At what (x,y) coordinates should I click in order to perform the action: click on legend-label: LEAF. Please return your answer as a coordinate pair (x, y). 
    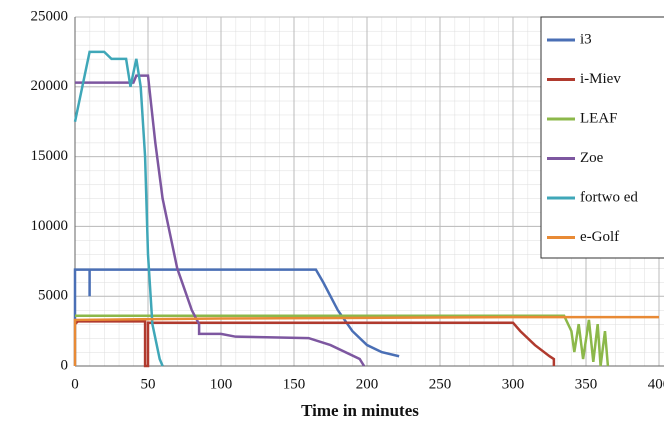
    Looking at the image, I should click on (599, 118).